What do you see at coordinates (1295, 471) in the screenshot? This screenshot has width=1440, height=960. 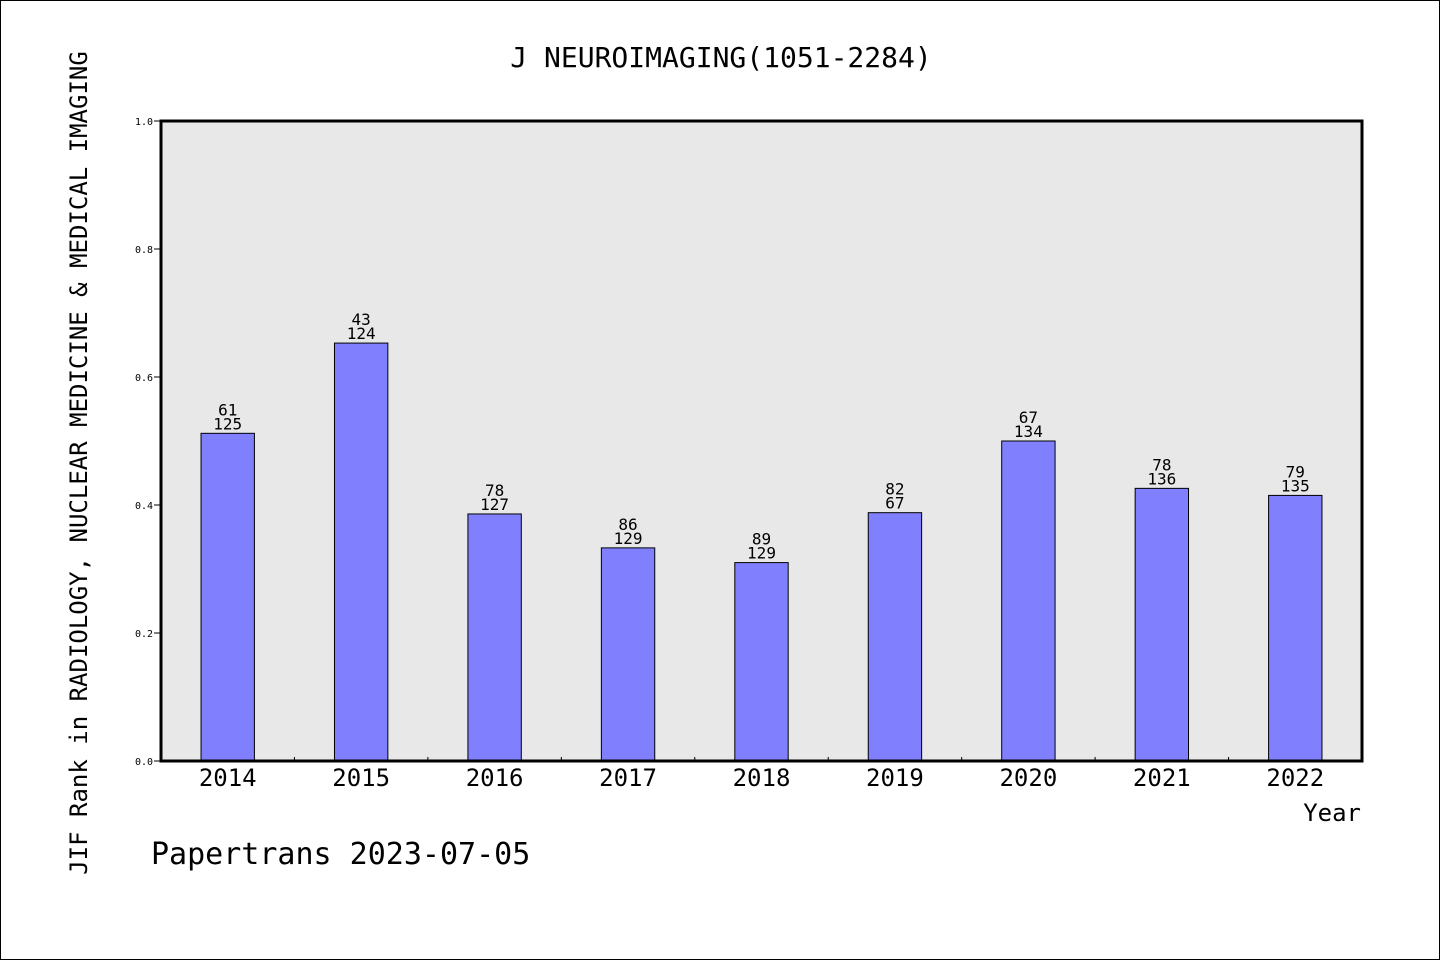 I see `bar-label-rank: 79` at bounding box center [1295, 471].